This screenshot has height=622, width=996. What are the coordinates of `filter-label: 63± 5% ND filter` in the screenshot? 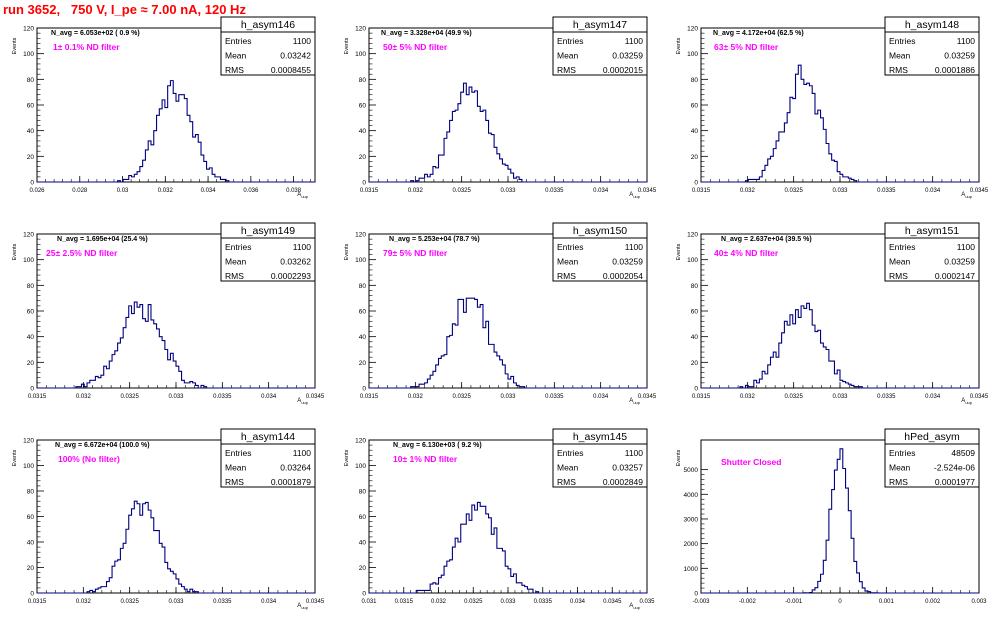 It's located at (746, 47).